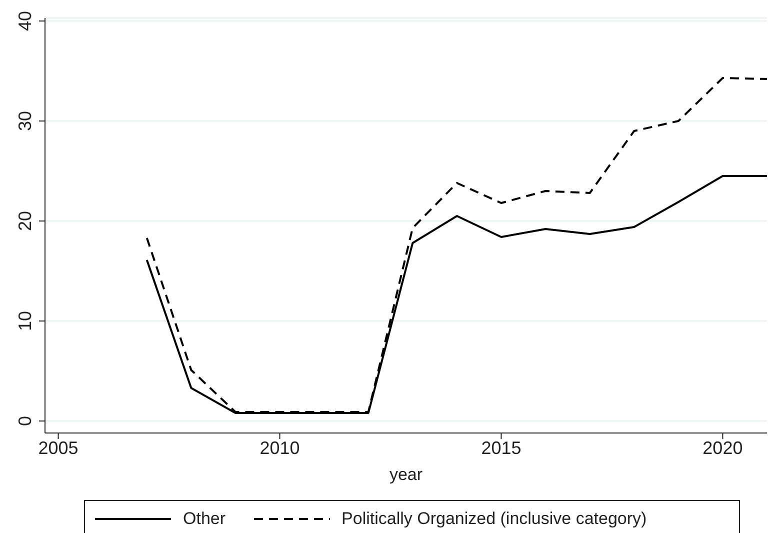 This screenshot has width=769, height=533. What do you see at coordinates (722, 448) in the screenshot?
I see `x-tick-label: 2020` at bounding box center [722, 448].